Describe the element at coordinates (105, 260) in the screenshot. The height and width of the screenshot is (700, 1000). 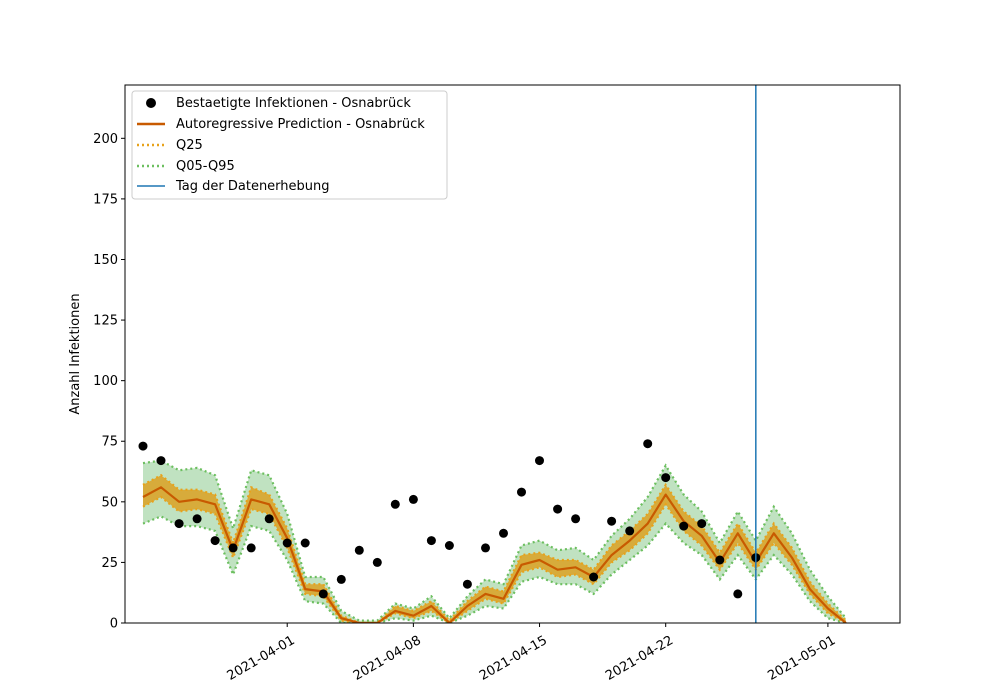
I see `y-tick-label: 150` at that location.